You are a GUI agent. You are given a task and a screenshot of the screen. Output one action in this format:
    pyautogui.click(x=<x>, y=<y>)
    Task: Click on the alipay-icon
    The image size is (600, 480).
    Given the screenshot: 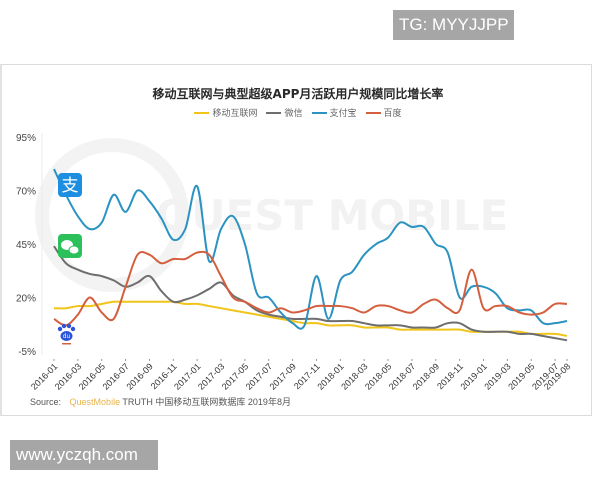 What is the action you would take?
    pyautogui.click(x=70, y=185)
    